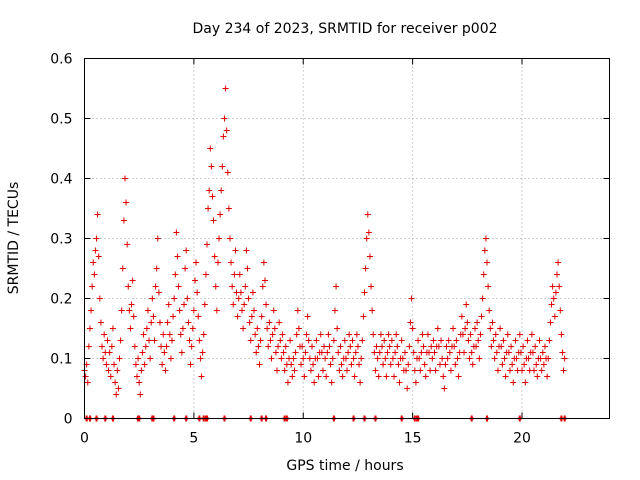  Describe the element at coordinates (84, 439) in the screenshot. I see `x-tick-label: 0` at that location.